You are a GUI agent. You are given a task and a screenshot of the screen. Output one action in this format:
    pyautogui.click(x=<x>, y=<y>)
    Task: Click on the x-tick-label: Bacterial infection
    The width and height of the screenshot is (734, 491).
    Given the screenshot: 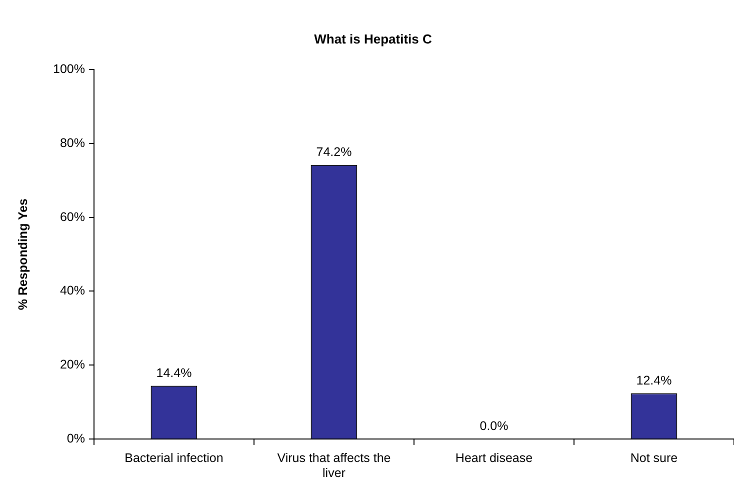 What is the action you would take?
    pyautogui.click(x=174, y=457)
    